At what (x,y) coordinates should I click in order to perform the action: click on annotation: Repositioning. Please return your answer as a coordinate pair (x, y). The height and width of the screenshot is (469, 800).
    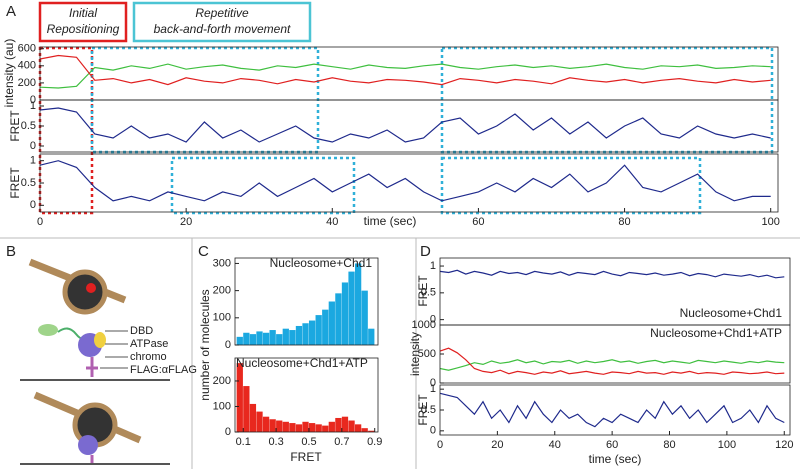
    Looking at the image, I should click on (83, 29).